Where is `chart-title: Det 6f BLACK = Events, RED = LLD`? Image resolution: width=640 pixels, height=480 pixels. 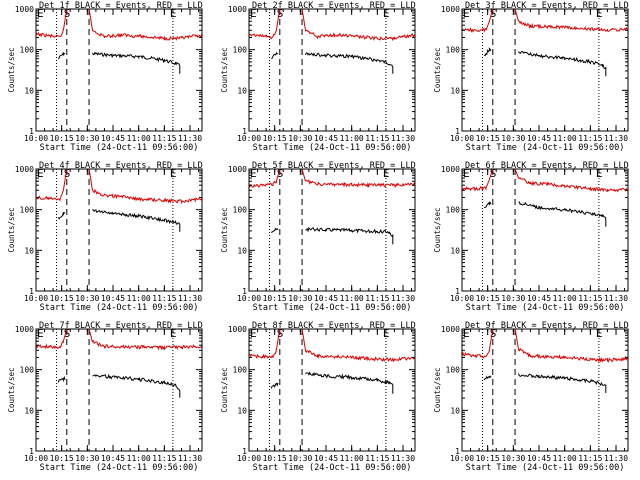
chart-title: Det 6f BLACK = Events, RED = LLD is located at coordinates (547, 166).